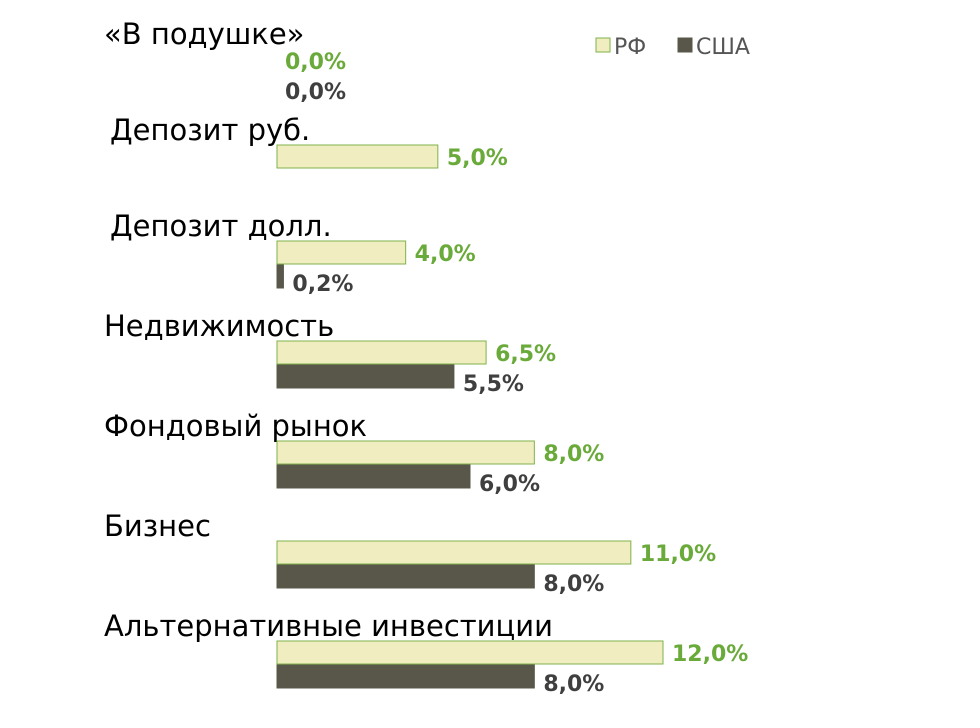 The height and width of the screenshot is (728, 980). I want to click on value-label-usa: 0,2%, so click(322, 284).